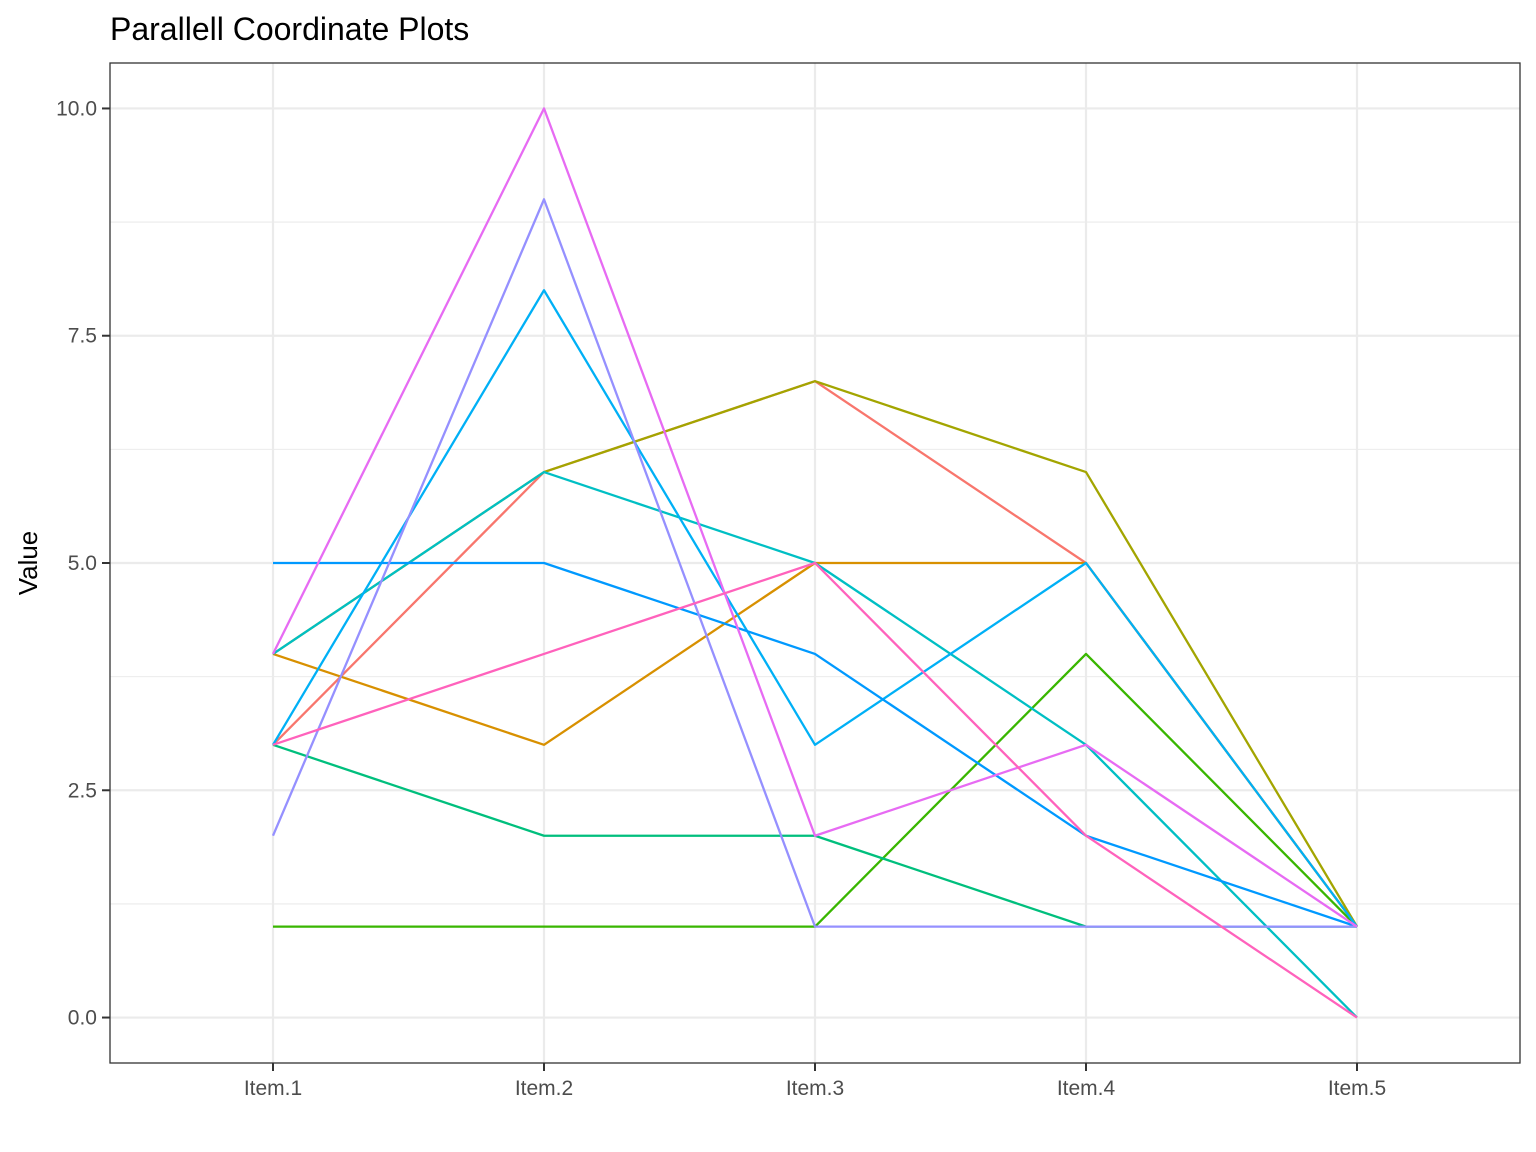 The width and height of the screenshot is (1536, 1152). I want to click on chart-title: Parallell Coordinate Plots, so click(289, 29).